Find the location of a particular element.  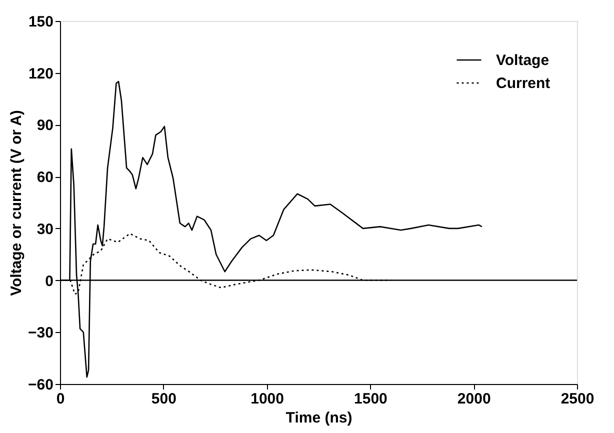

legend-label: Voltage is located at coordinates (523, 60).